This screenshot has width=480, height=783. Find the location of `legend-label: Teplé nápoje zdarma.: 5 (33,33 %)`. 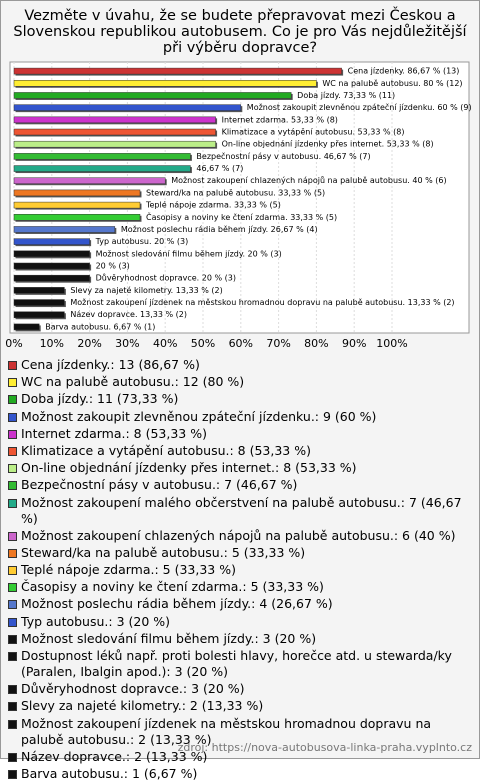

legend-label: Teplé nápoje zdarma.: 5 (33,33 %) is located at coordinates (128, 570).